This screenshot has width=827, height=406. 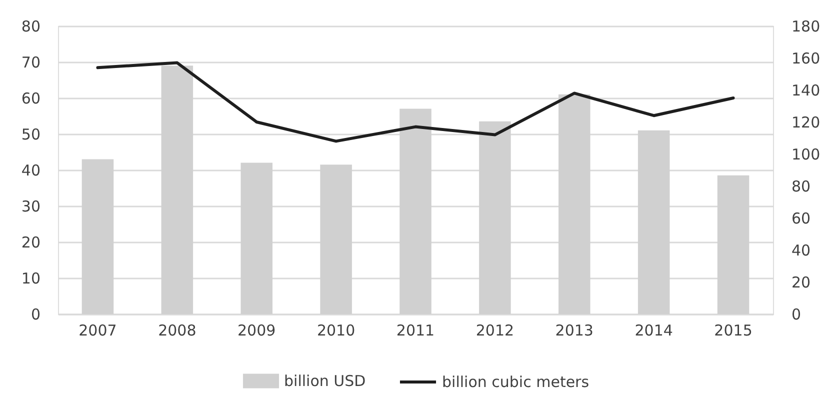 I want to click on y-tick-label: 60, so click(x=30, y=99).